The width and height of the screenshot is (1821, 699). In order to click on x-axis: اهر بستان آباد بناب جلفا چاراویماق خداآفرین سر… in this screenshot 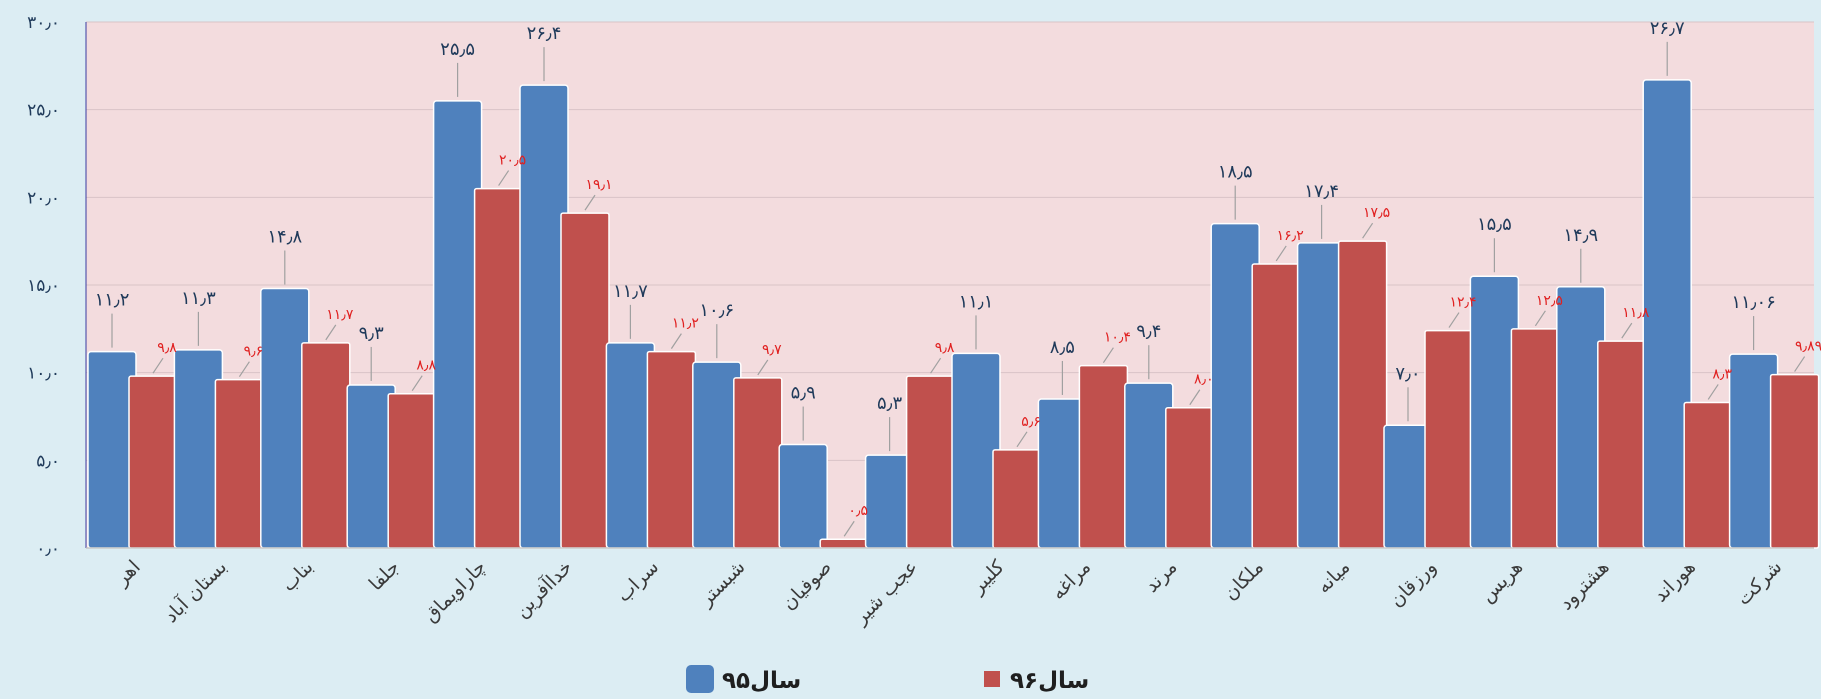, I will do `click(950, 588)`.